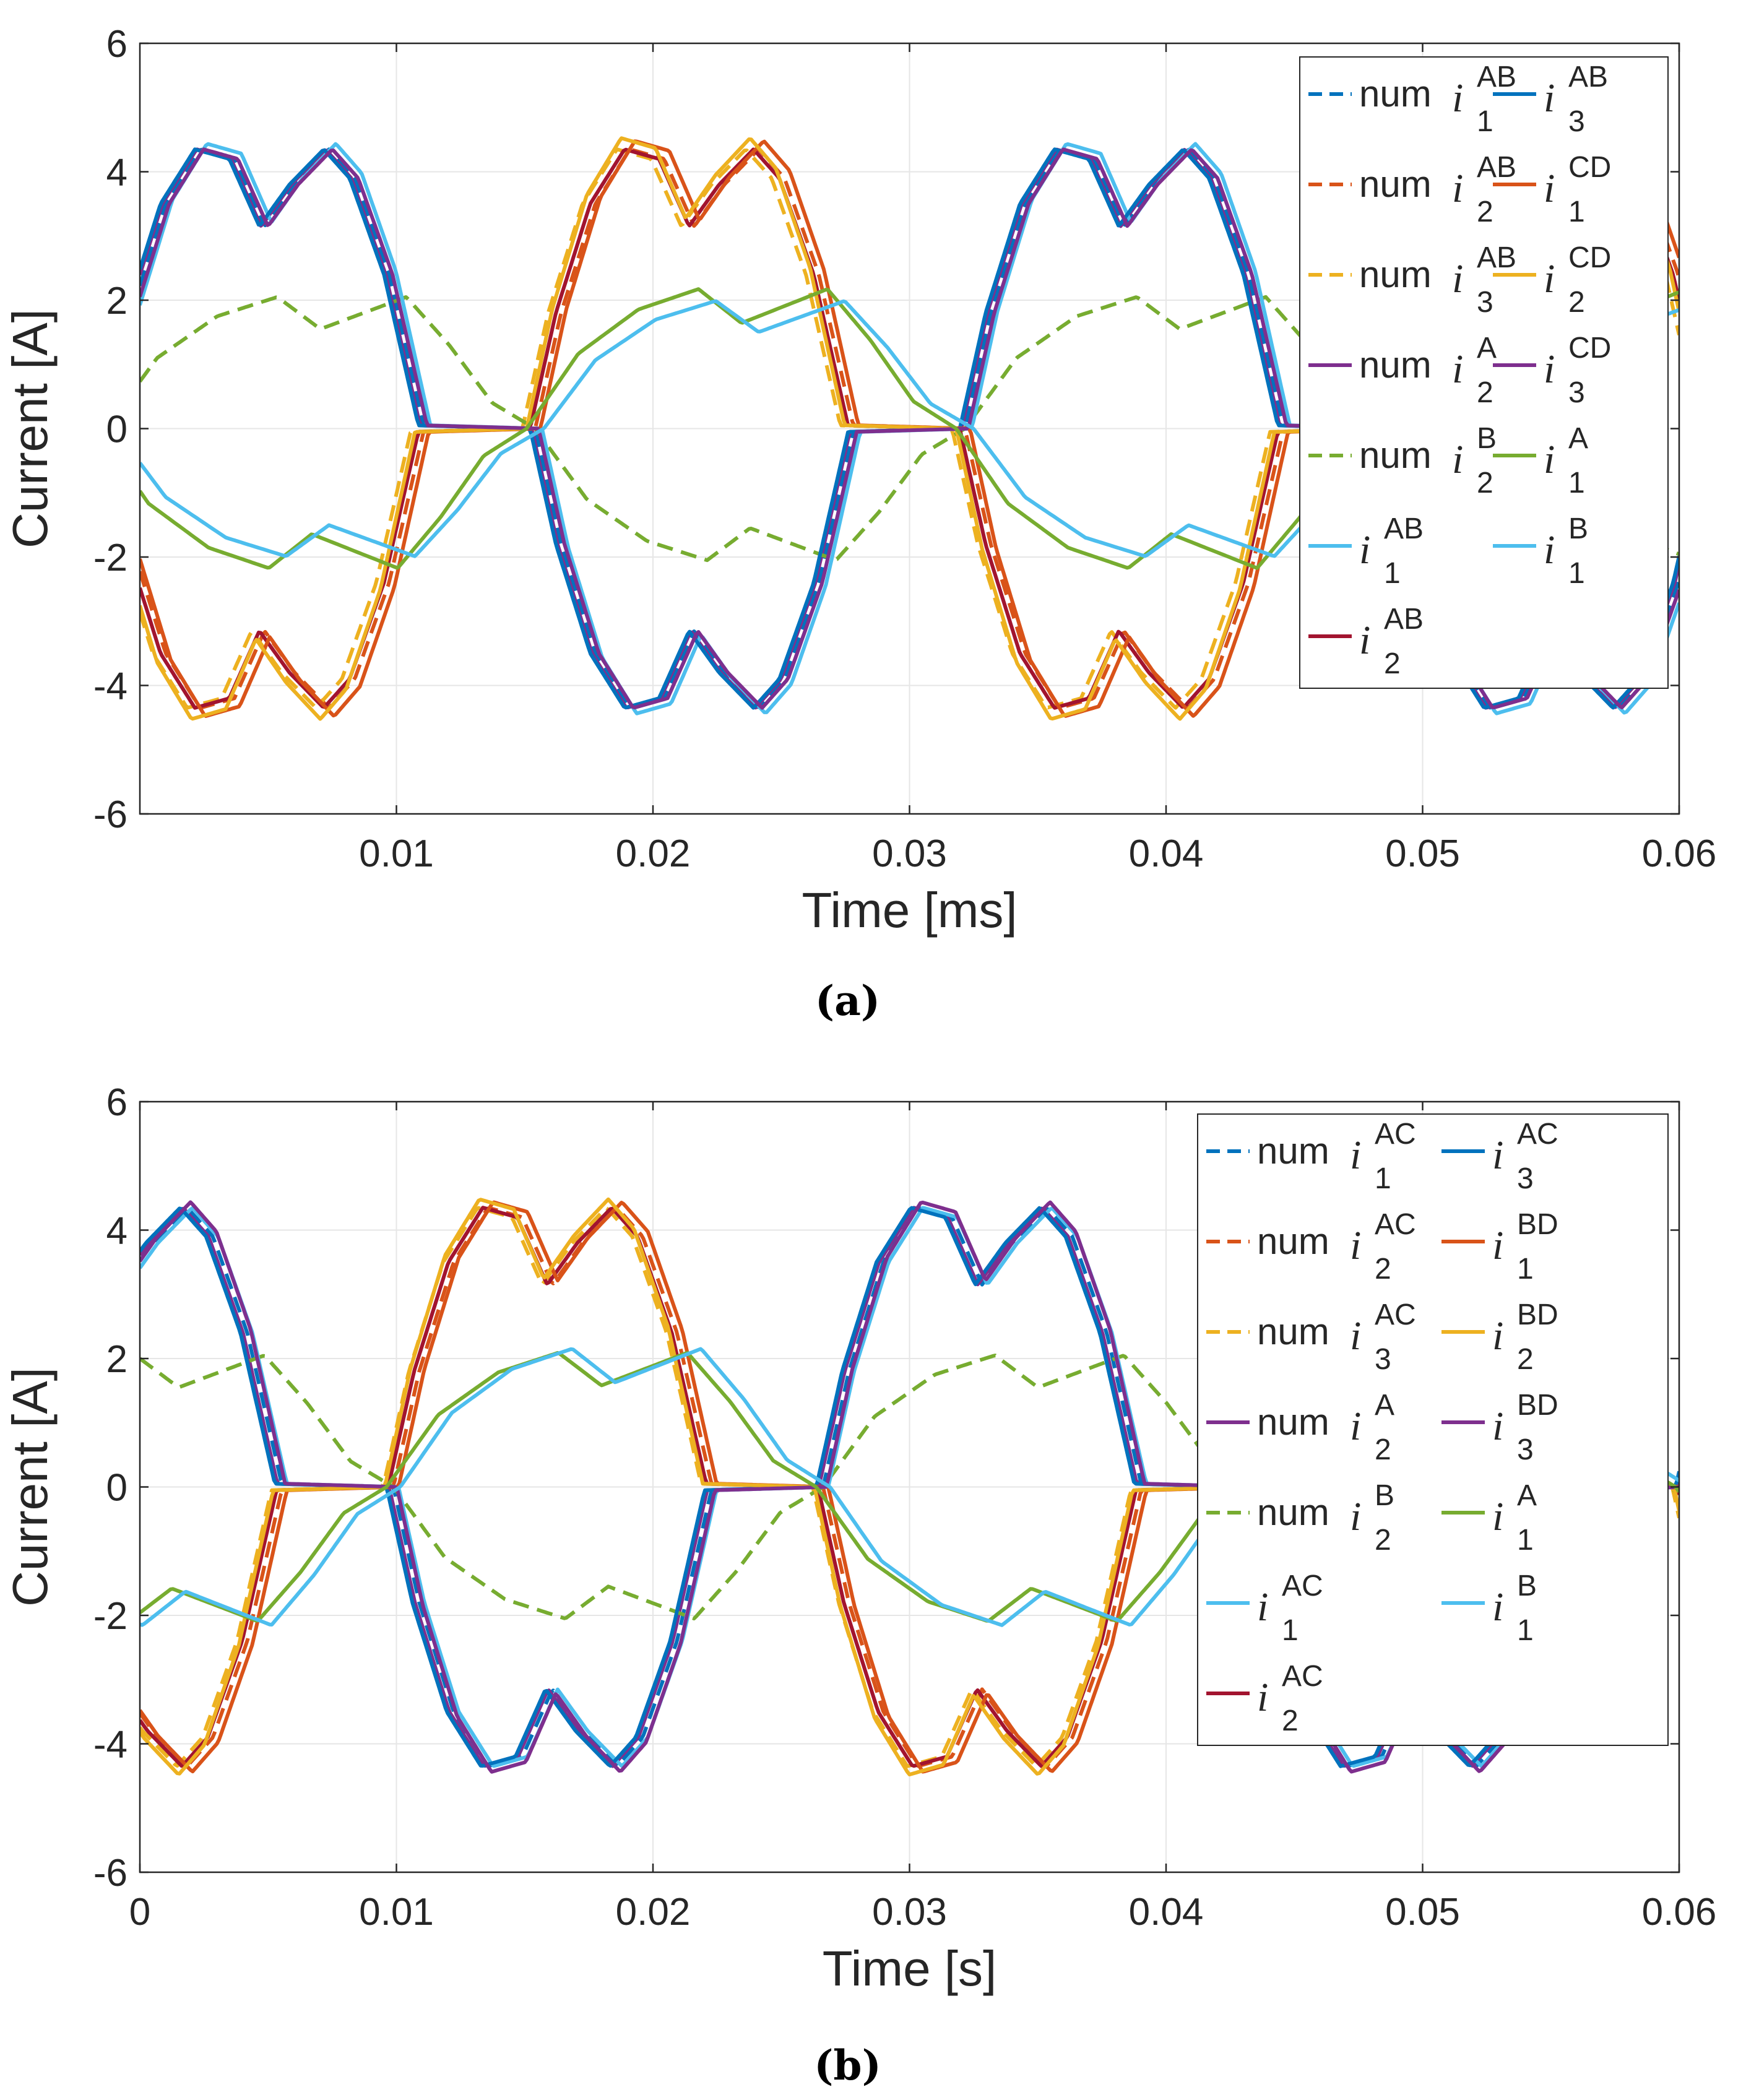  I want to click on legend-item-b5: num i B 2, so click(1300, 1518).